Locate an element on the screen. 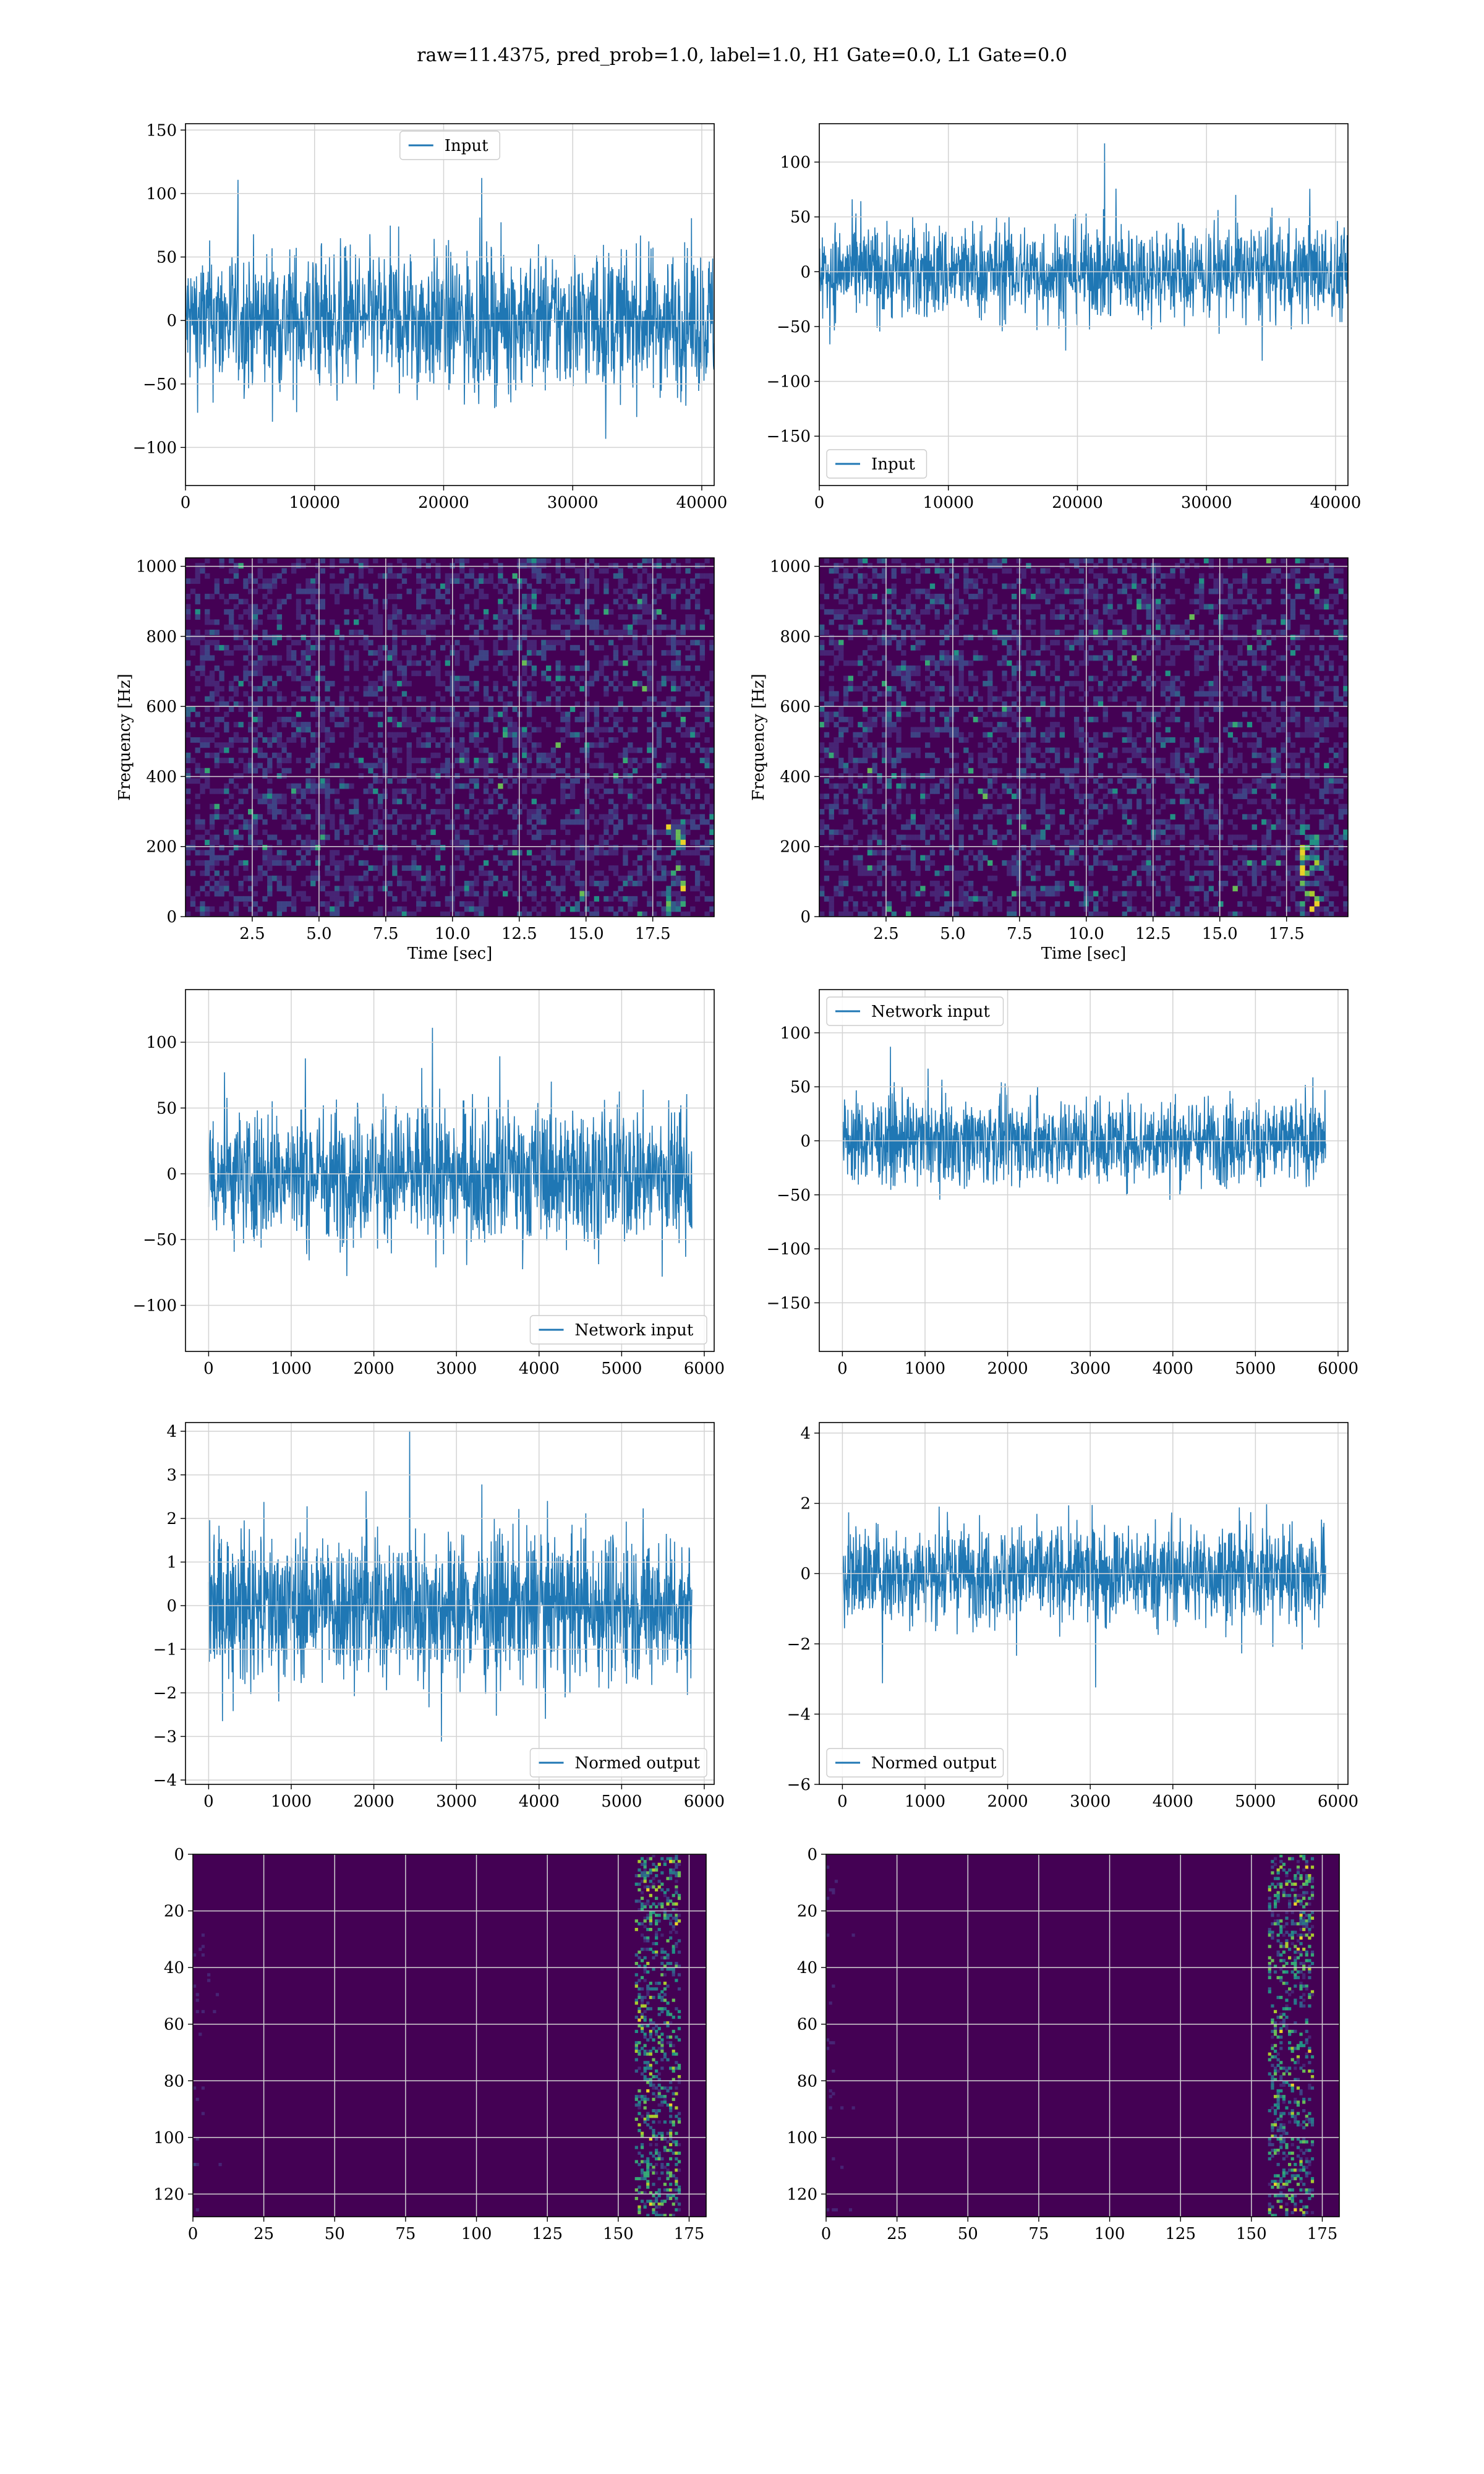  y-tick-label: −6 is located at coordinates (799, 1785).